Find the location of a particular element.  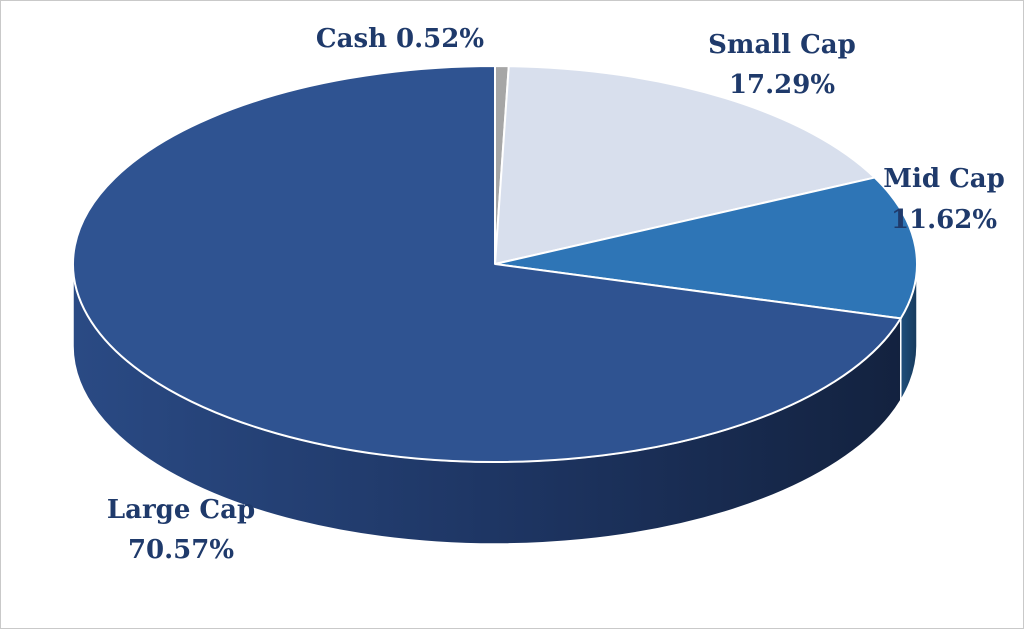

data-label-large-cap-value: 70.57% is located at coordinates (181, 550).